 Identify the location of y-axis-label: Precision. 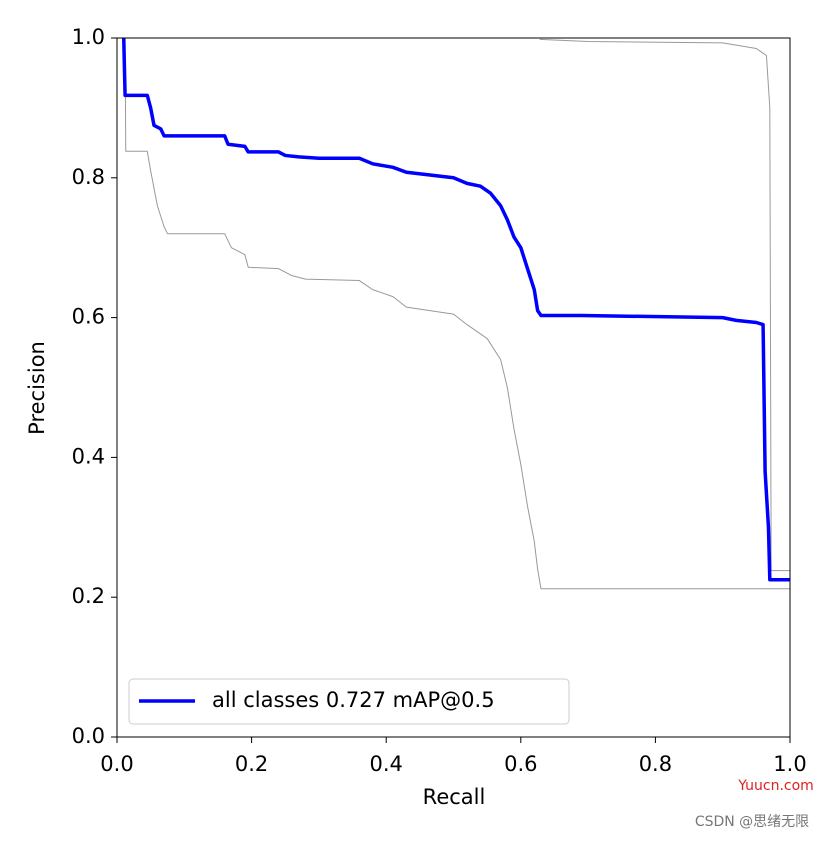
(37, 388).